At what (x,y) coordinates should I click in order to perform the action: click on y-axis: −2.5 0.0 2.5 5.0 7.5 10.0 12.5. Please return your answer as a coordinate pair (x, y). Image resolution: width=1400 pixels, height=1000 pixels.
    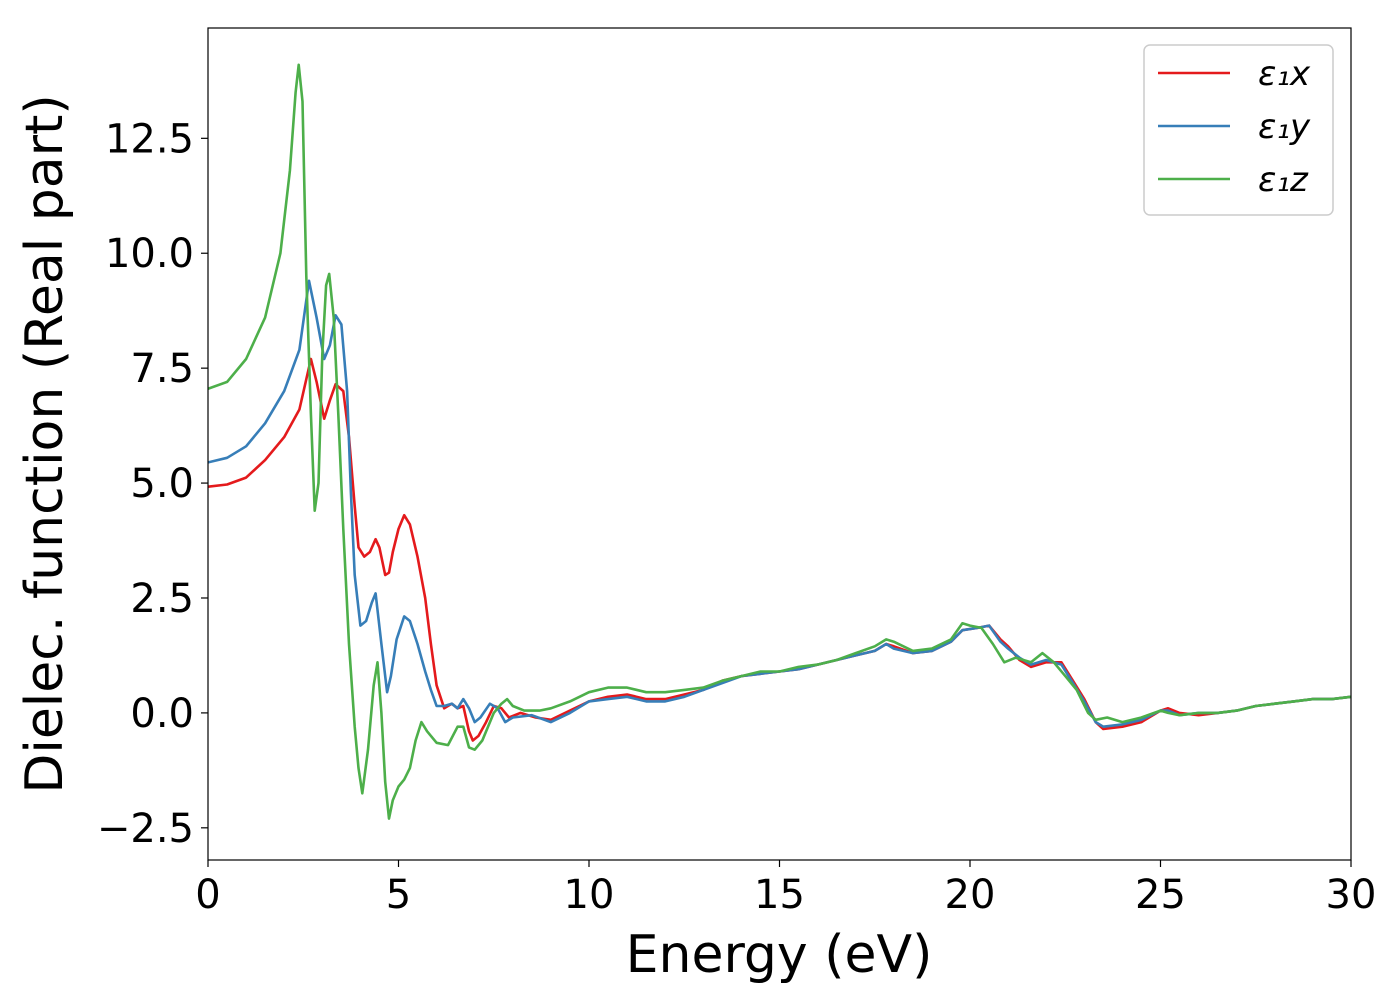
    Looking at the image, I should click on (152, 484).